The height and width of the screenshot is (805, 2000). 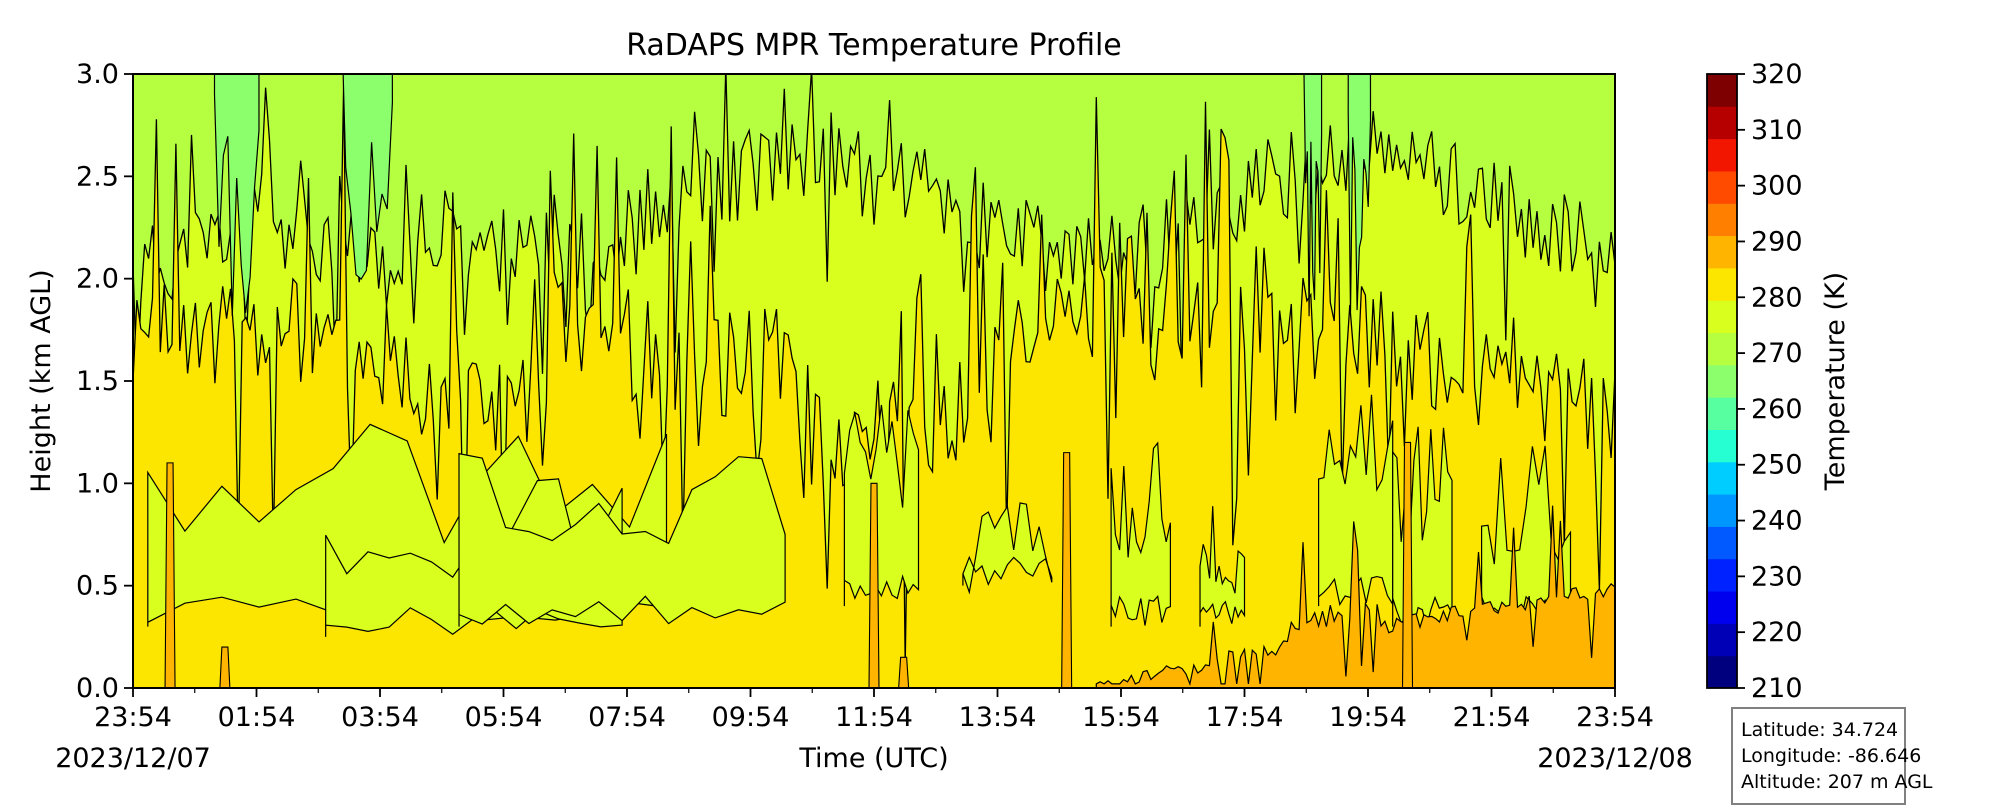 What do you see at coordinates (1121, 717) in the screenshot?
I see `x-tick-label: 15:54` at bounding box center [1121, 717].